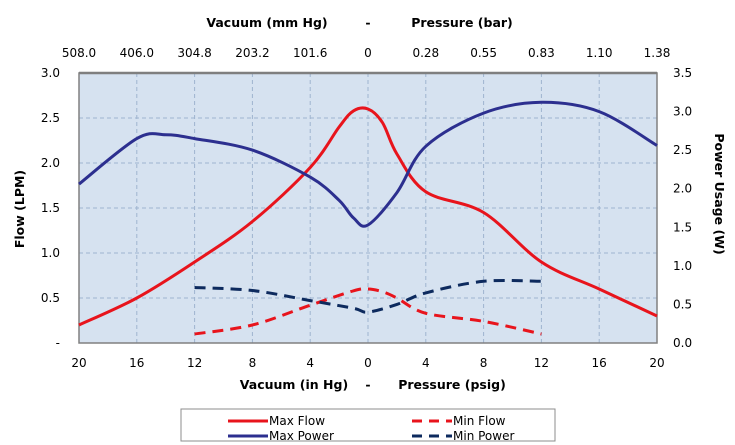 This screenshot has height=445, width=735. Describe the element at coordinates (194, 363) in the screenshot. I see `bottom-tick-label-2: 12` at that location.